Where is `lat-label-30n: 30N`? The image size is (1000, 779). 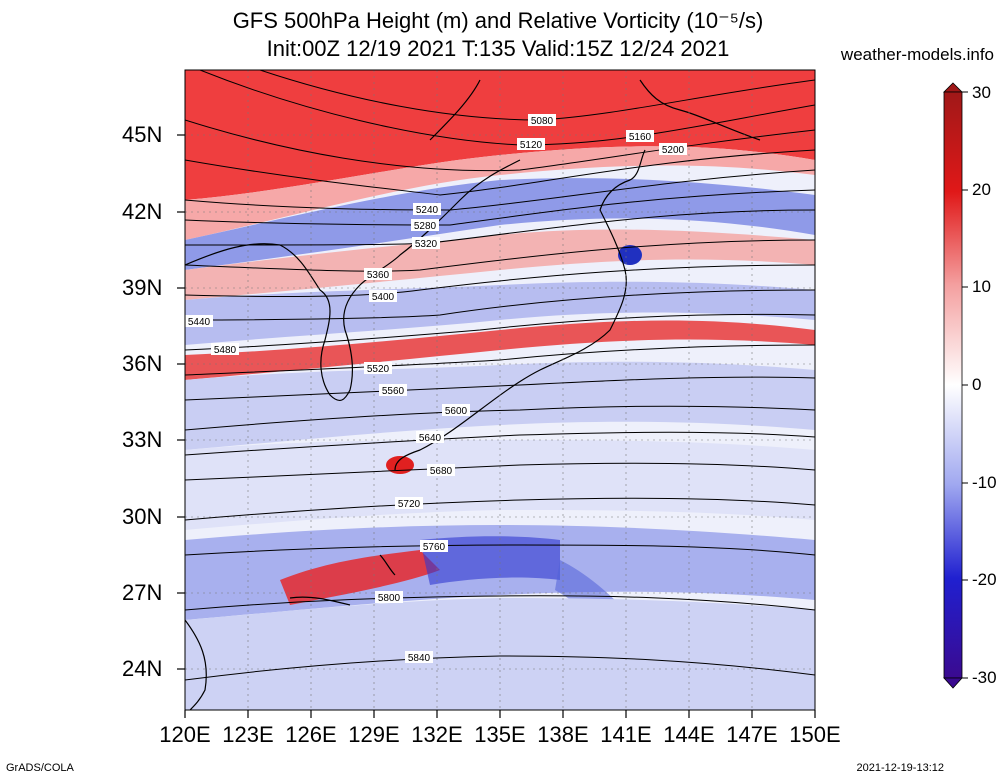
lat-label-30n: 30N is located at coordinates (142, 516).